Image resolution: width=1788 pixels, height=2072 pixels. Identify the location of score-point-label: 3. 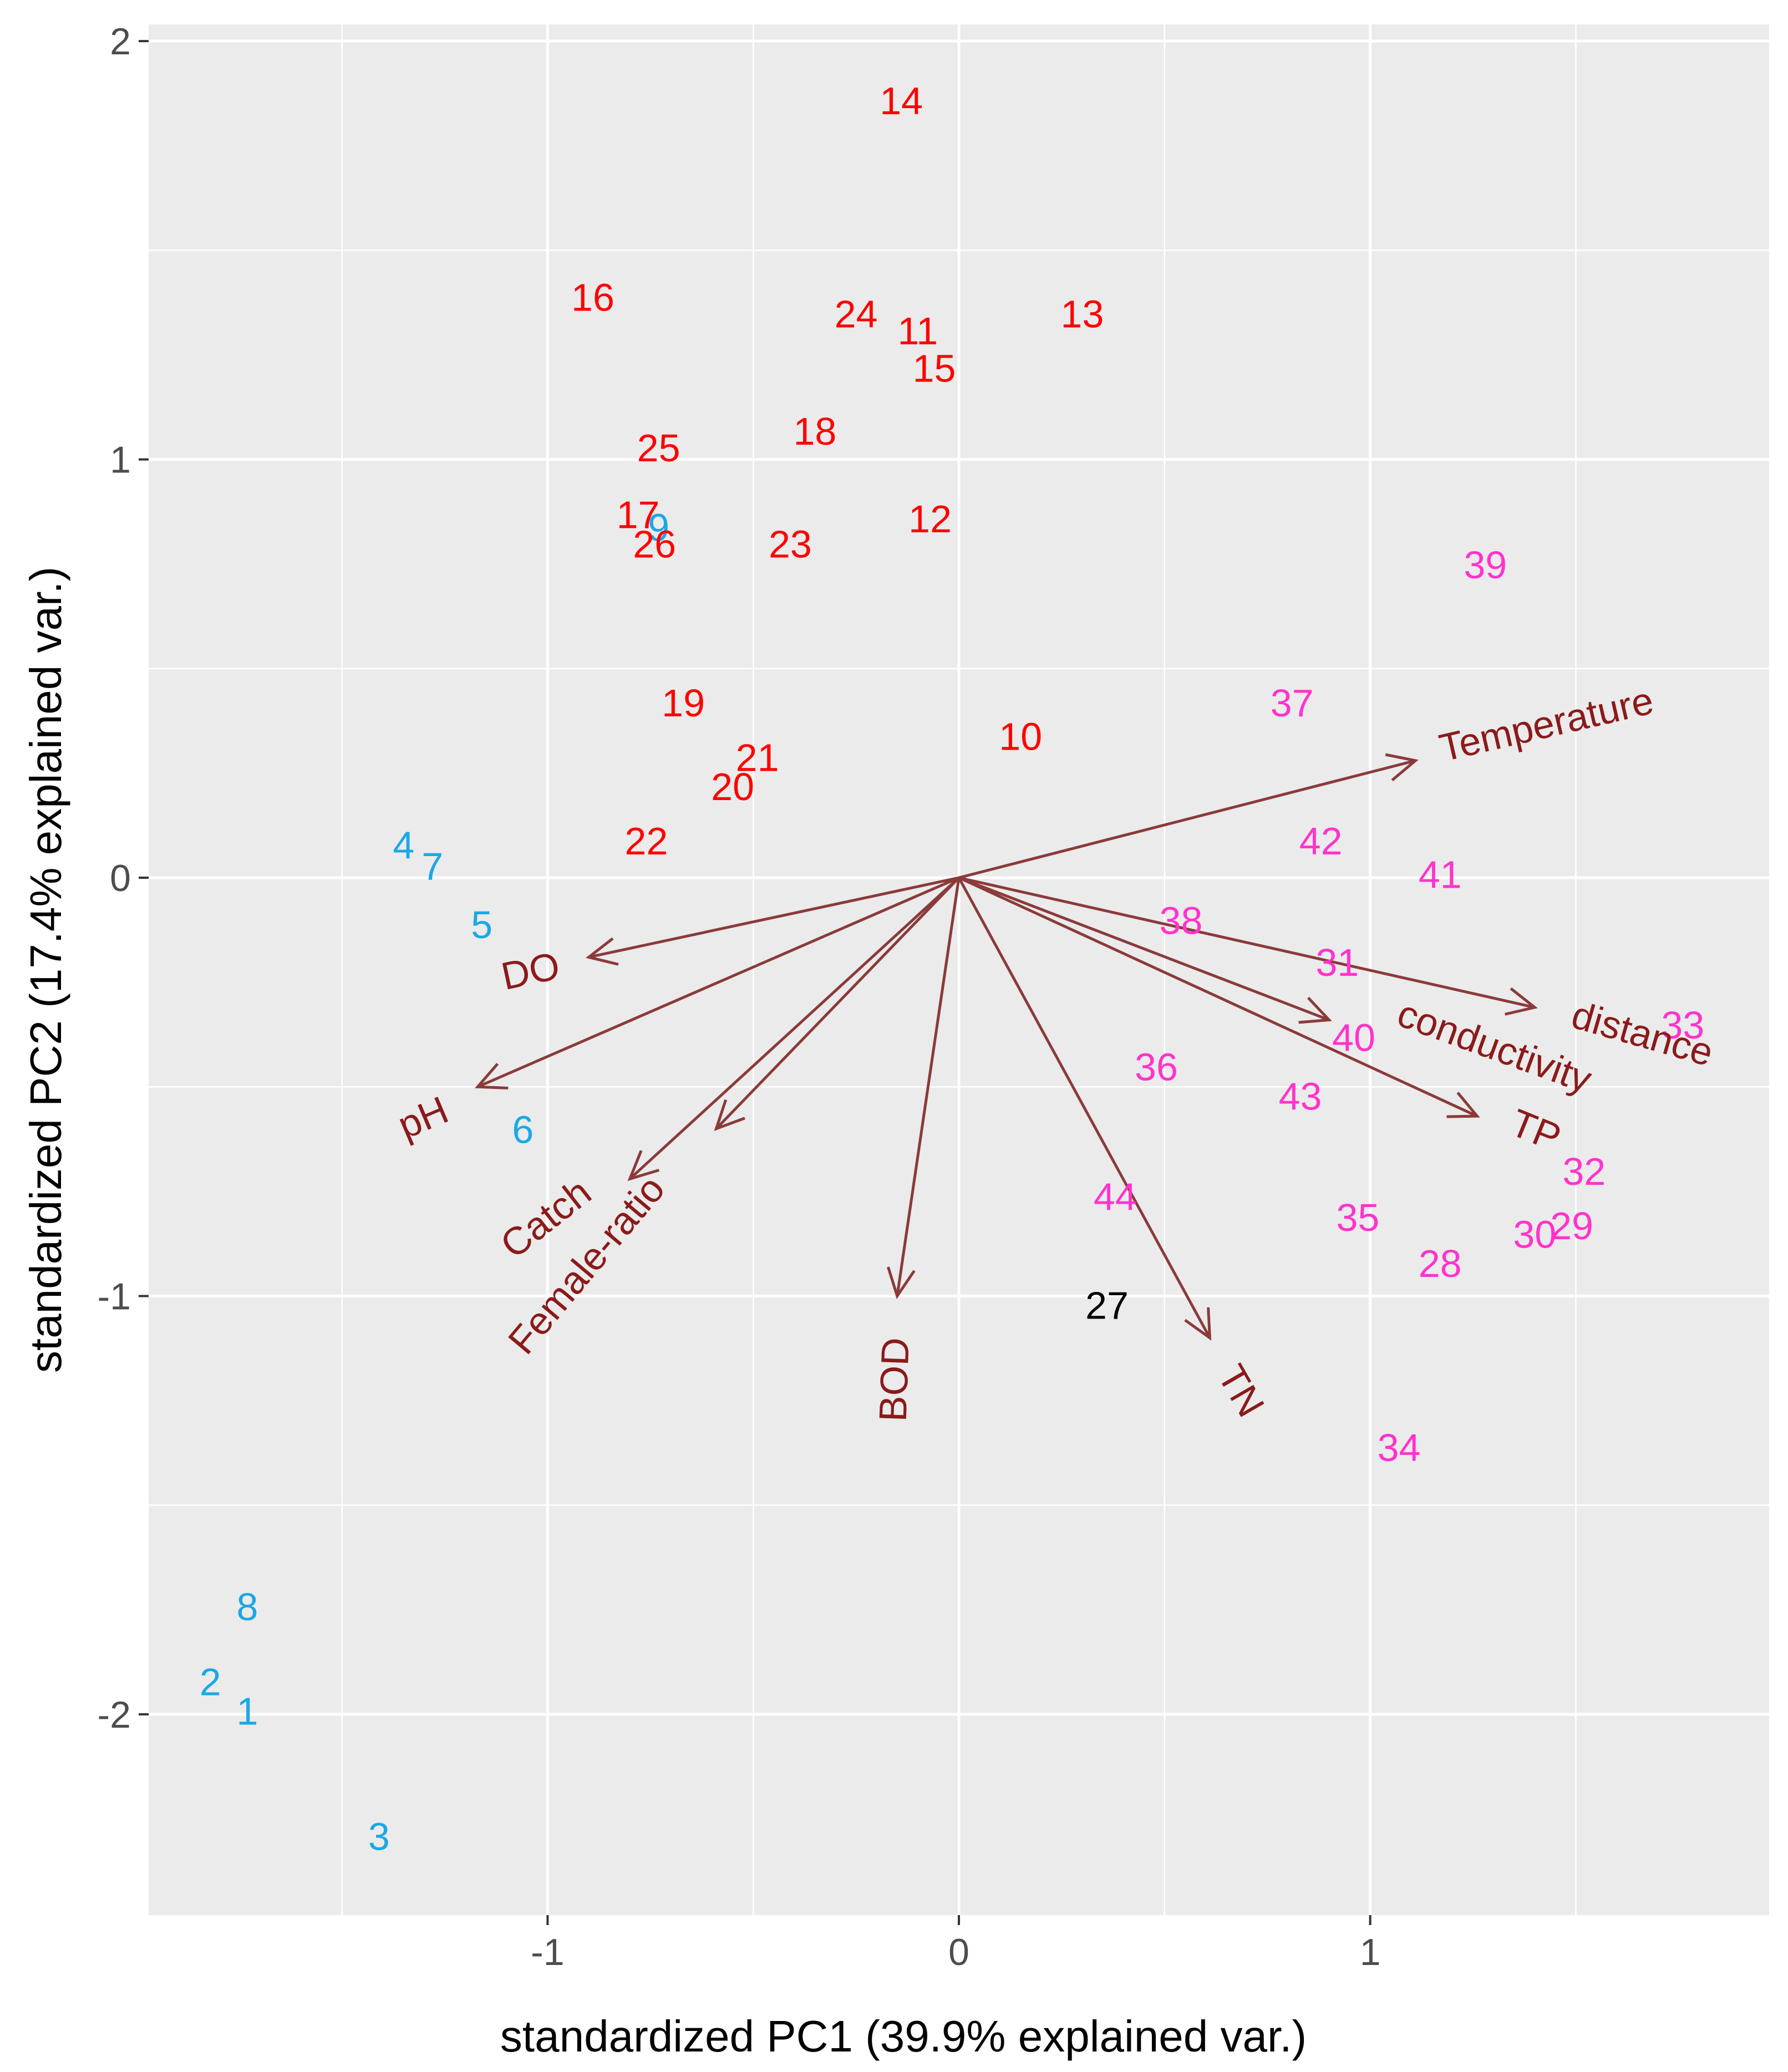
(379, 1837).